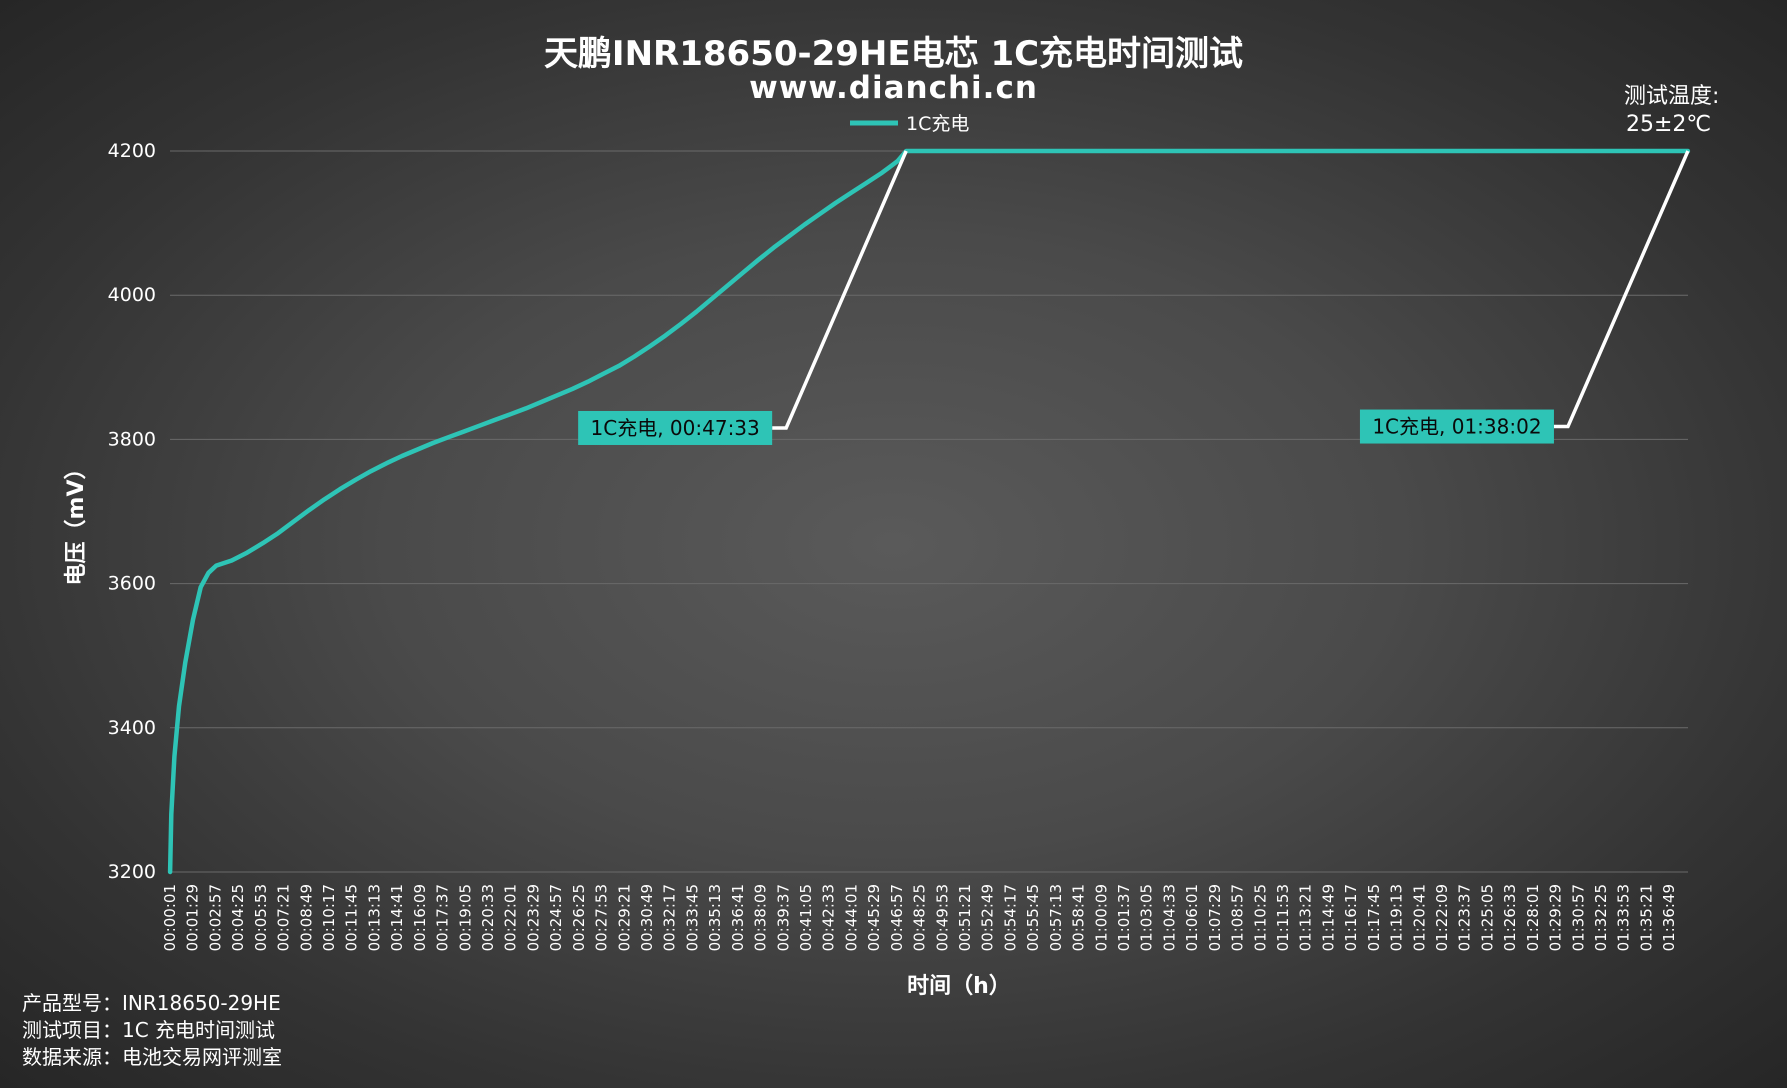 This screenshot has height=1088, width=1787. What do you see at coordinates (1510, 917) in the screenshot?
I see `x-tick-label: 01:26:33` at bounding box center [1510, 917].